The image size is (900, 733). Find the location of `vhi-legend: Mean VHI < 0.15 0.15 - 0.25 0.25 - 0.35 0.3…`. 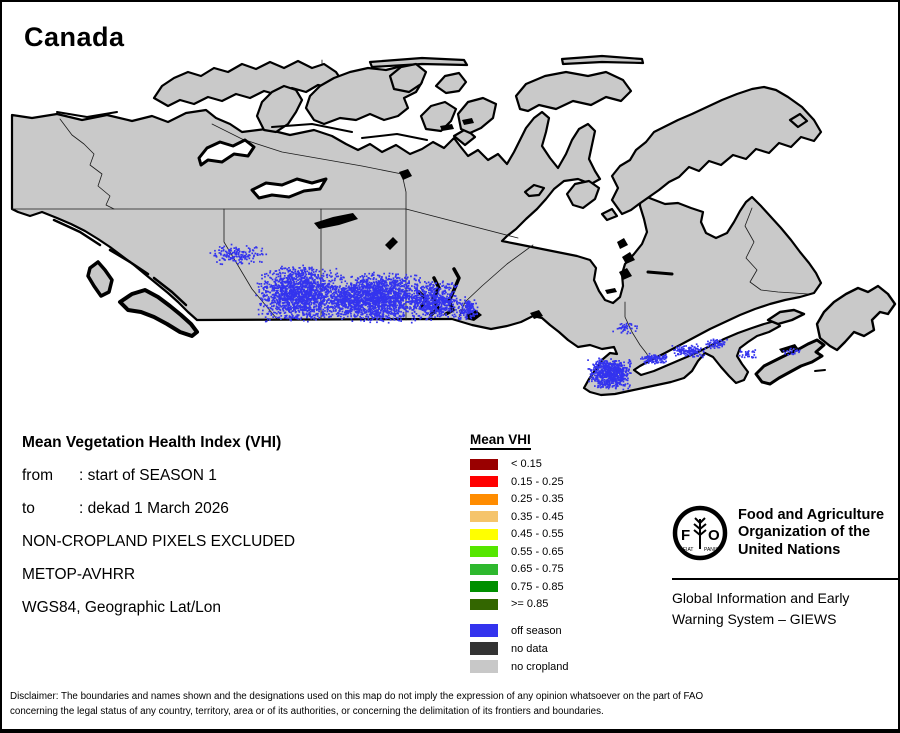

vhi-legend: Mean VHI < 0.15 0.15 - 0.25 0.25 - 0.35 0.3… is located at coordinates (519, 555).